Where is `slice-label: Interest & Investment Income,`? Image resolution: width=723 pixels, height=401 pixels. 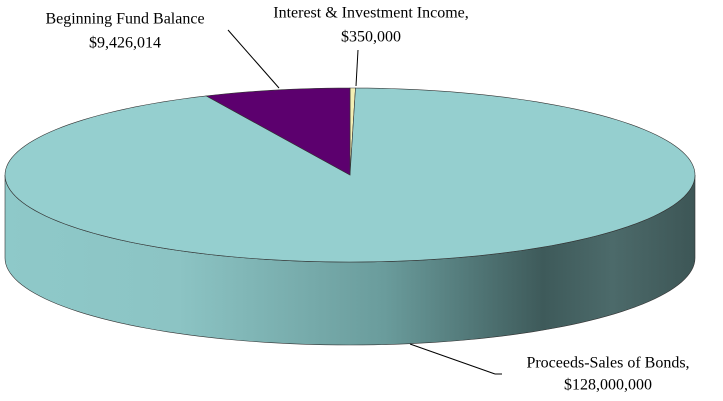
slice-label: Interest & Investment Income, is located at coordinates (371, 13).